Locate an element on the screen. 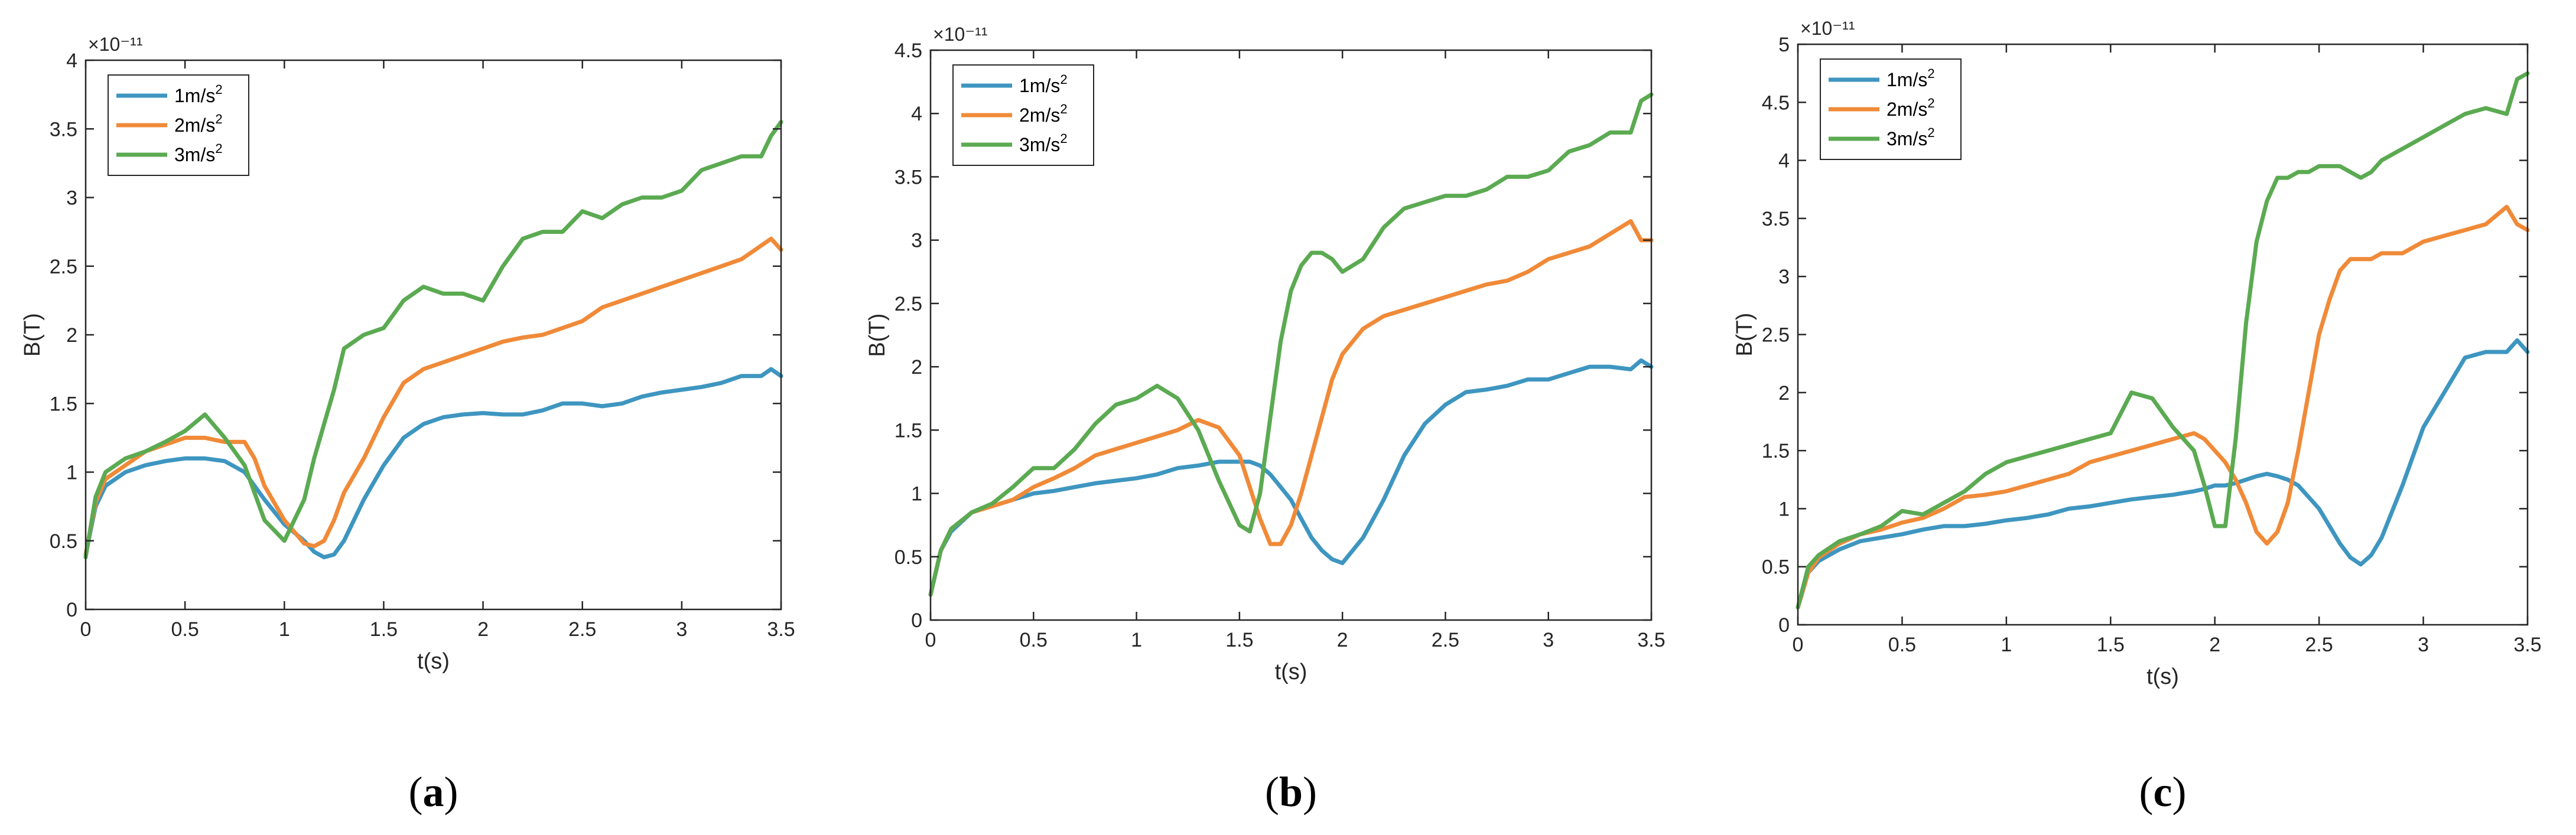  panel-label: (a) is located at coordinates (433, 792).